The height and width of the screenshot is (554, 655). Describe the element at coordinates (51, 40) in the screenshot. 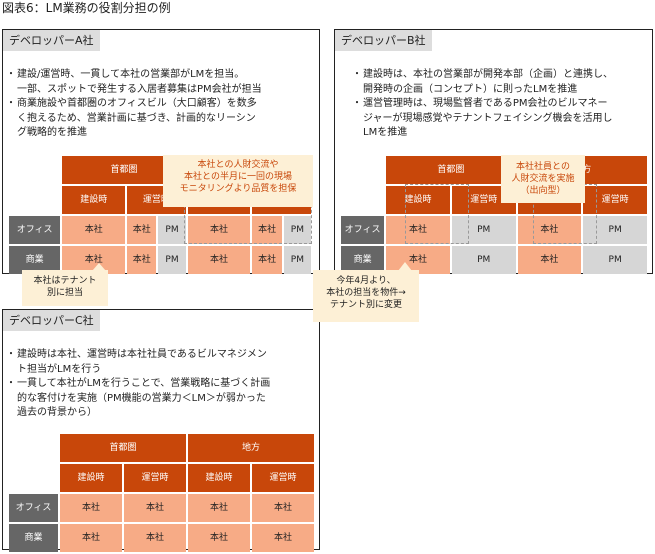

I see `panel-a-title: デベロッパーA社` at that location.